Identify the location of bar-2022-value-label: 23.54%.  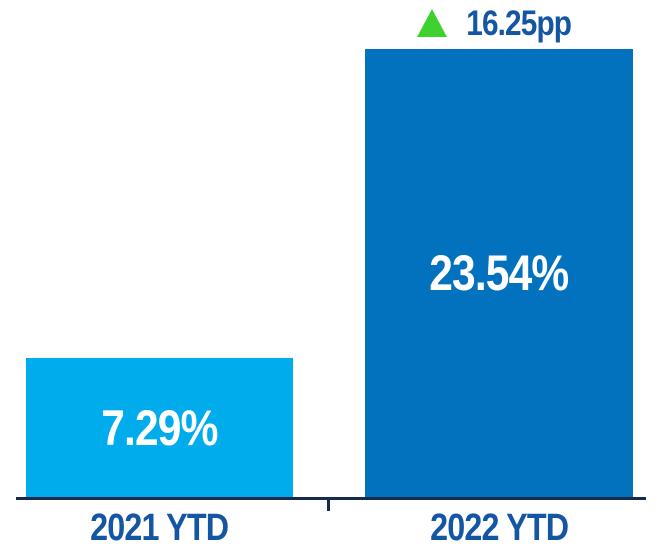
(499, 273).